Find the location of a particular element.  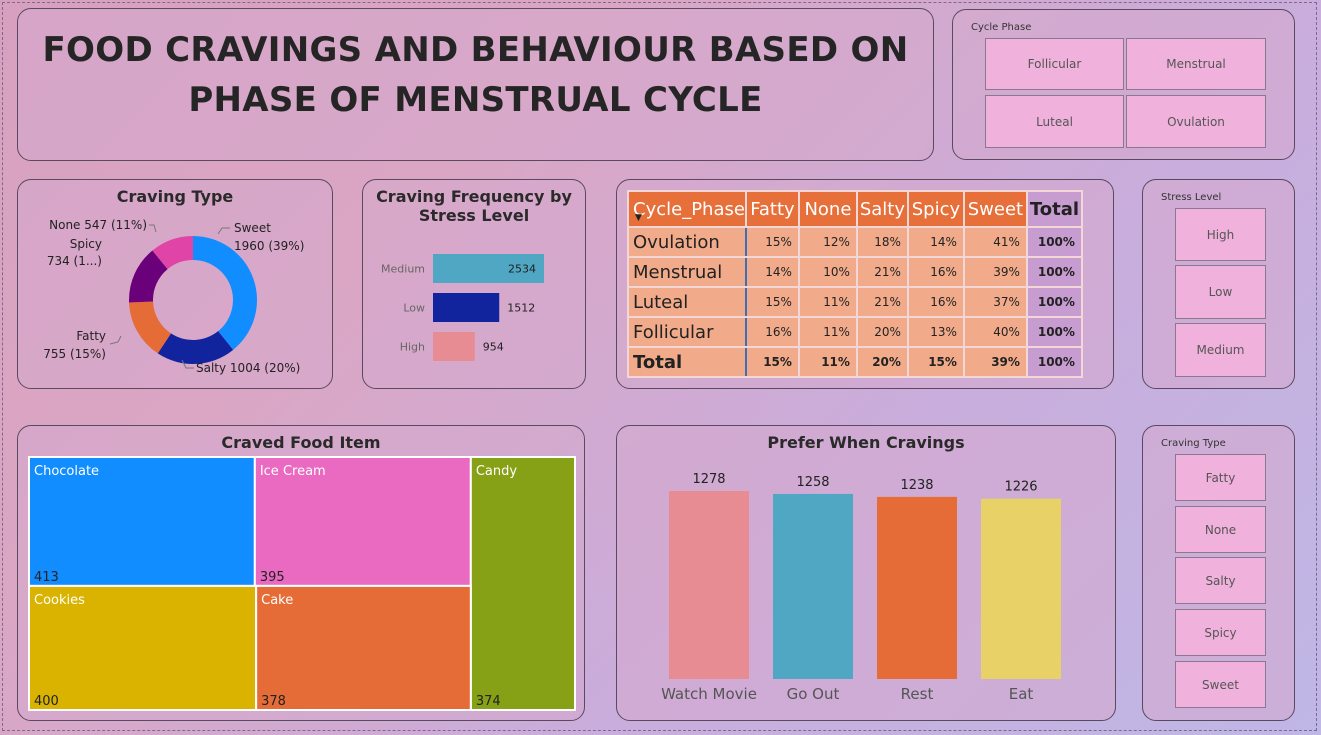

cycle-phase-option-luteal: Luteal is located at coordinates (1054, 121).